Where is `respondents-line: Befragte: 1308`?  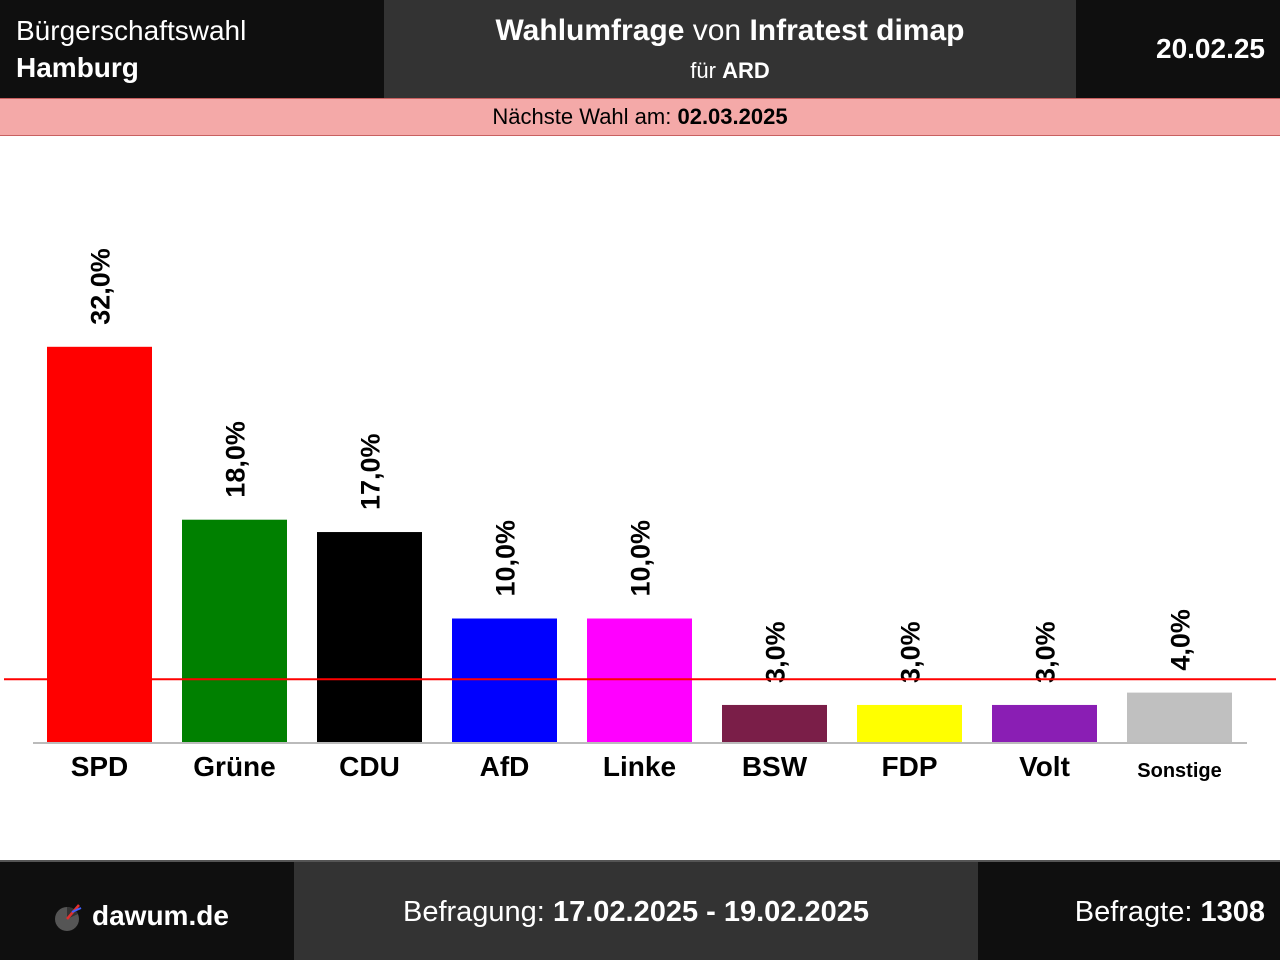
respondents-line: Befragte: 1308 is located at coordinates (1170, 912).